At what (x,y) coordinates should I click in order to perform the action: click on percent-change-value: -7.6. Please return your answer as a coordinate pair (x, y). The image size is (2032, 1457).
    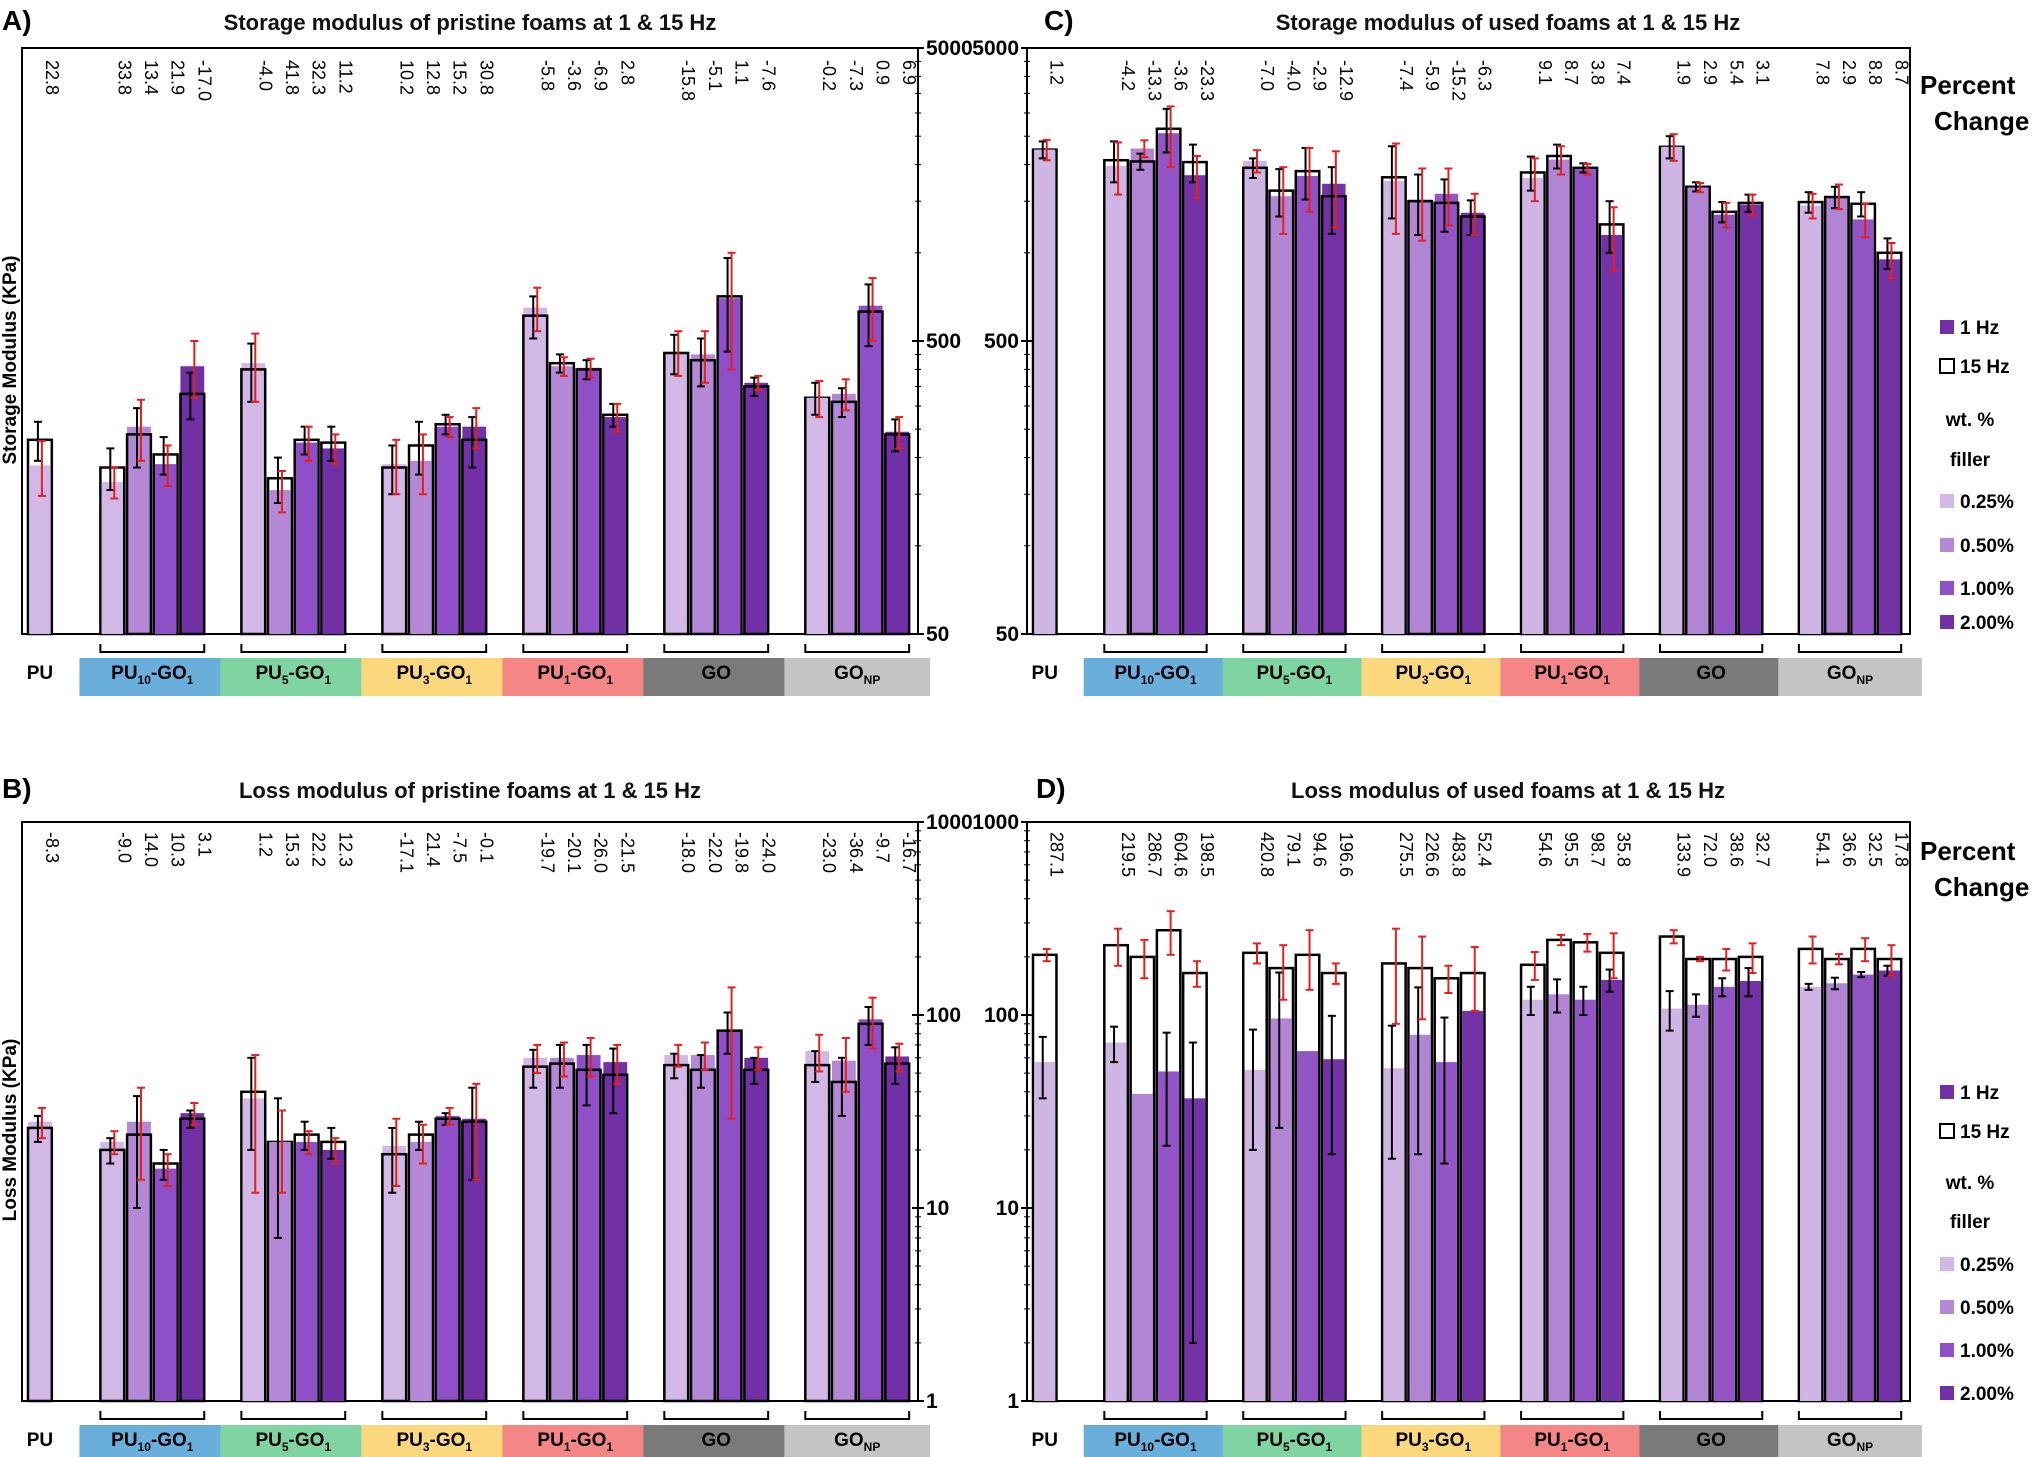
    Looking at the image, I should click on (768, 75).